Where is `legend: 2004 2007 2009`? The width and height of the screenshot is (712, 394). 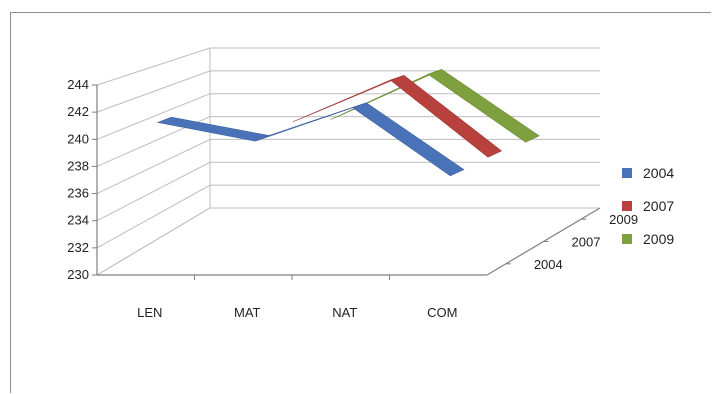 legend: 2004 2007 2009 is located at coordinates (648, 206).